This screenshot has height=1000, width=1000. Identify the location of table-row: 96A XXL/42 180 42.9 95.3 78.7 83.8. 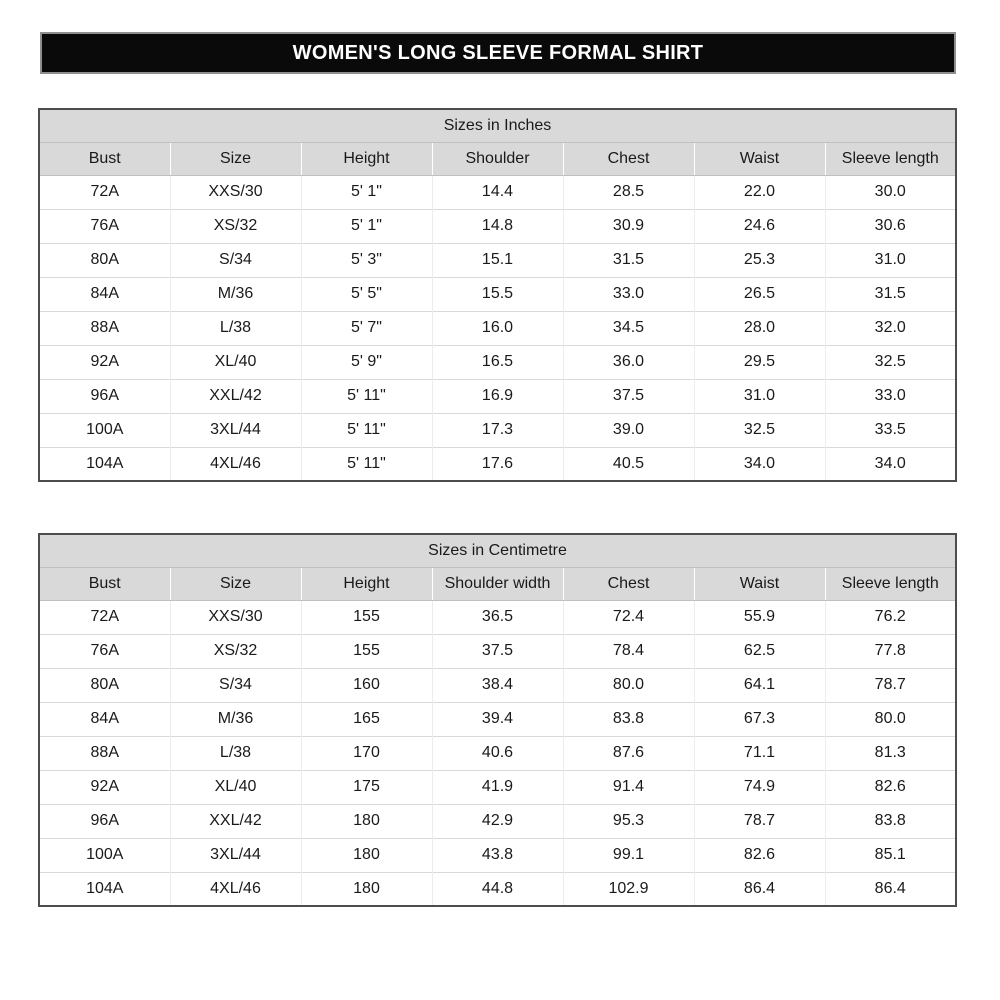
(497, 820).